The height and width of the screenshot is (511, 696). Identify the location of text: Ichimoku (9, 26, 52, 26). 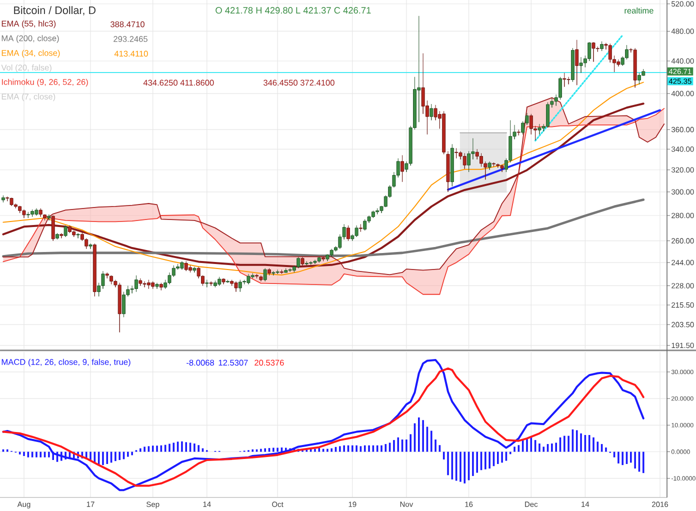
(45, 82).